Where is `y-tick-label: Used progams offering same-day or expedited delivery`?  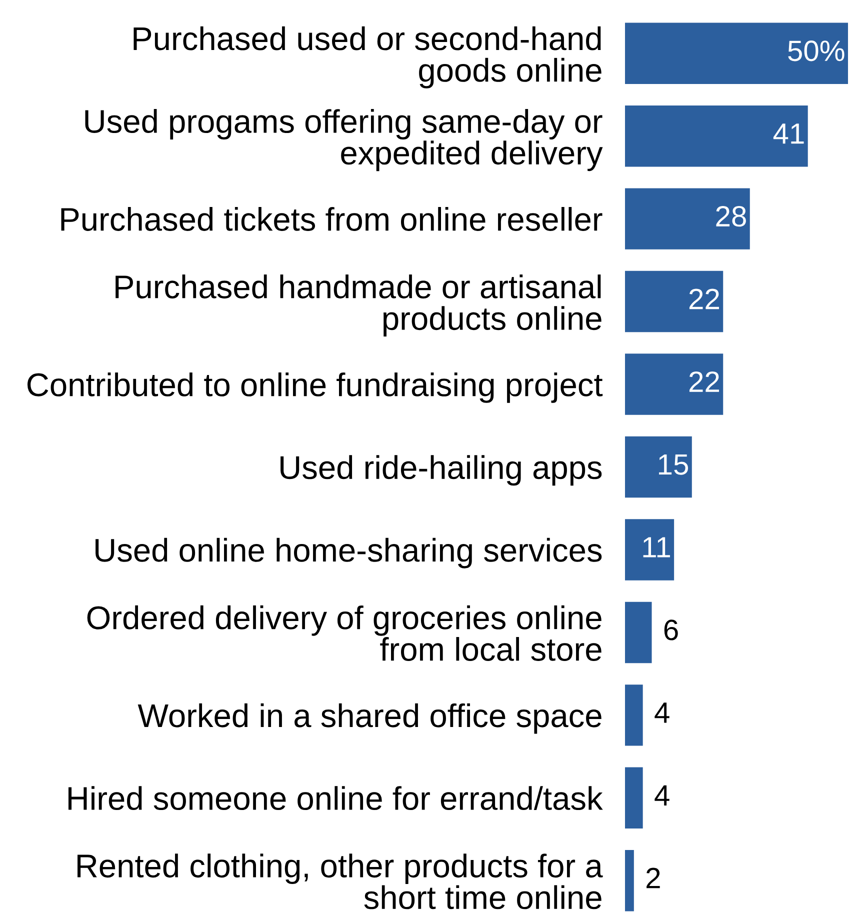
y-tick-label: Used progams offering same-day or expedited delivery is located at coordinates (344, 140).